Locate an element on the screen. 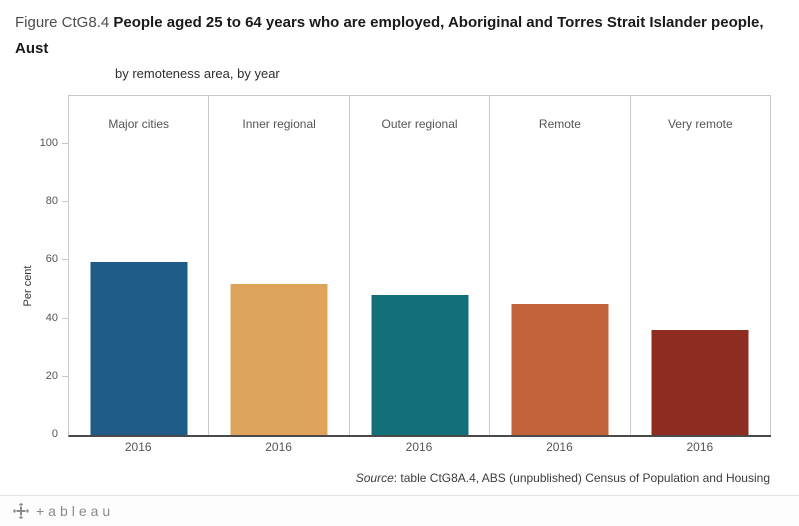 This screenshot has height=526, width=799. bar-outer-regional is located at coordinates (420, 365).